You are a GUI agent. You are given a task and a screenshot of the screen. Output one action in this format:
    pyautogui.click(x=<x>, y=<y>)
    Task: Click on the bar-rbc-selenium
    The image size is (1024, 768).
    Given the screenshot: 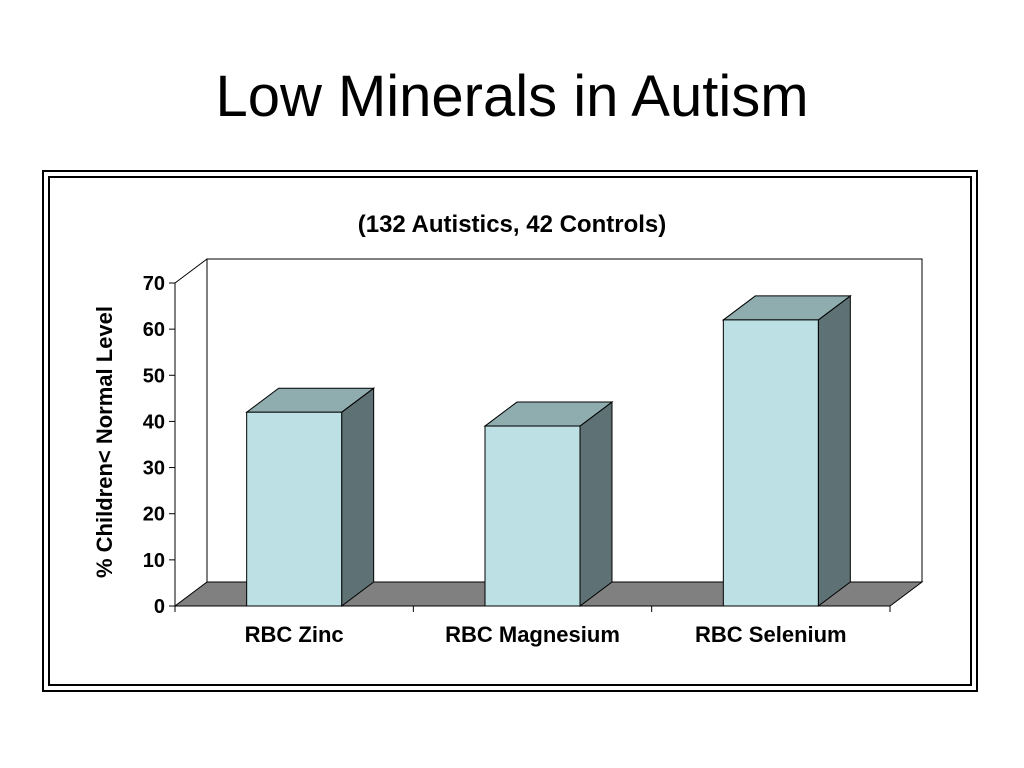 What is the action you would take?
    pyautogui.click(x=786, y=450)
    